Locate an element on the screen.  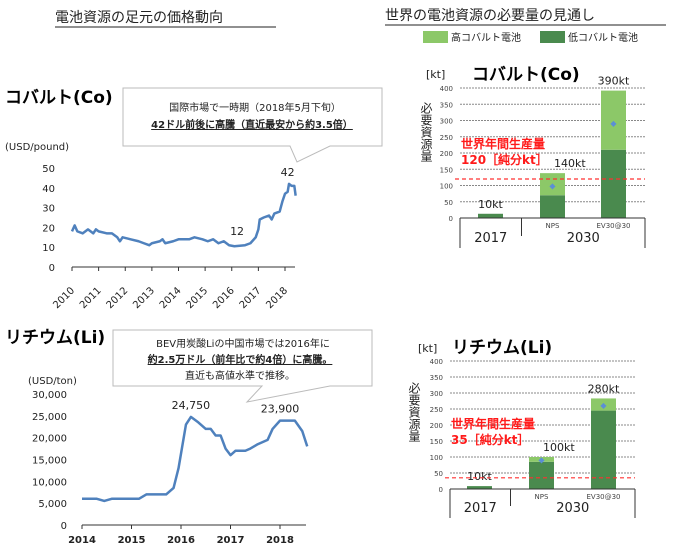
data-label: 12 is located at coordinates (237, 231).